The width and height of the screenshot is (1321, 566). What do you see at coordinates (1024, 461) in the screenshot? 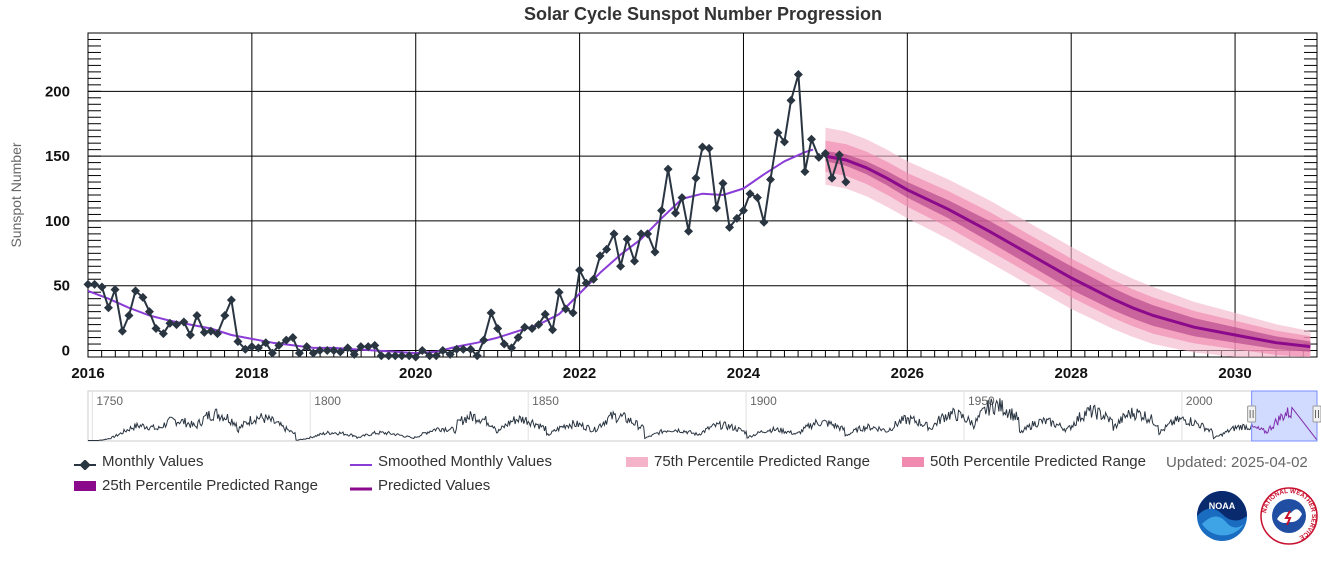
I see `legend-item-p50: 50th Percentile Predicted Range` at bounding box center [1024, 461].